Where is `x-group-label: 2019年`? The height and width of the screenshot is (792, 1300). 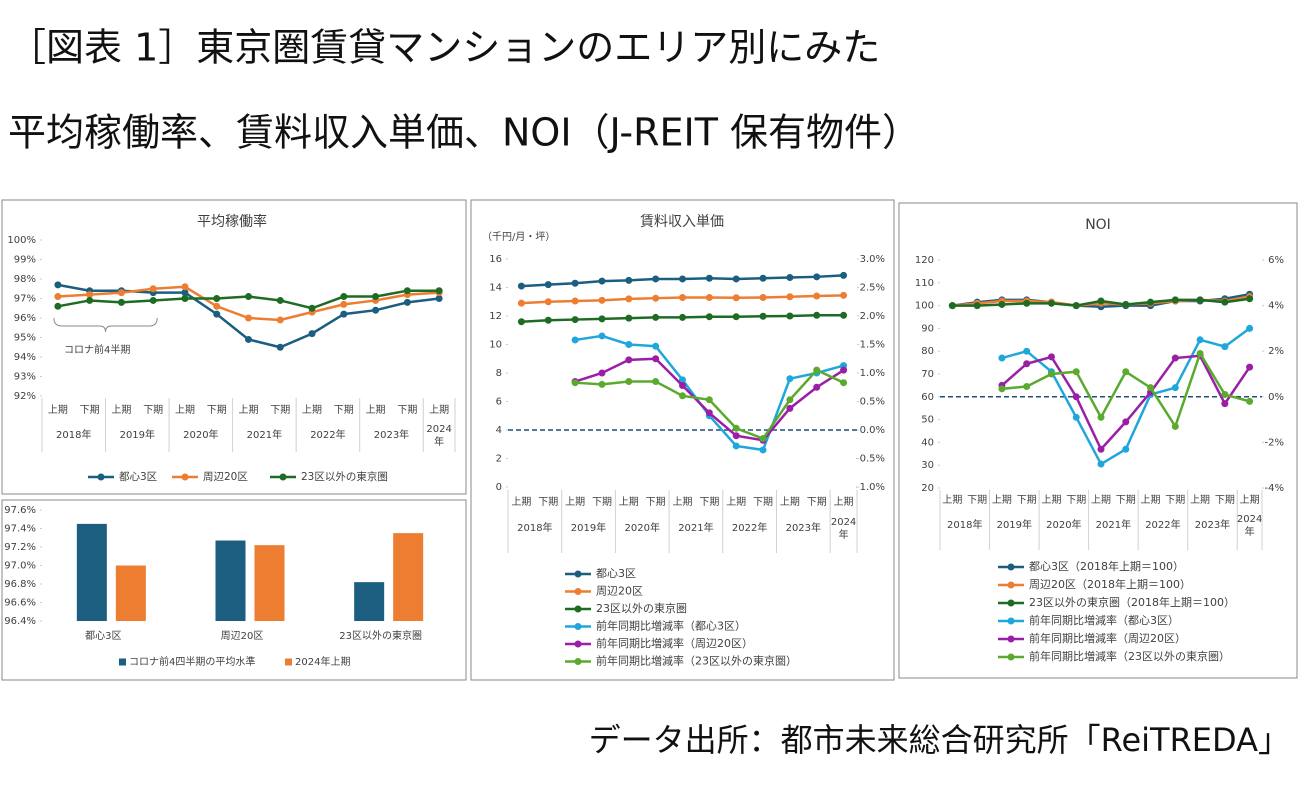
x-group-label: 2019年 is located at coordinates (588, 527).